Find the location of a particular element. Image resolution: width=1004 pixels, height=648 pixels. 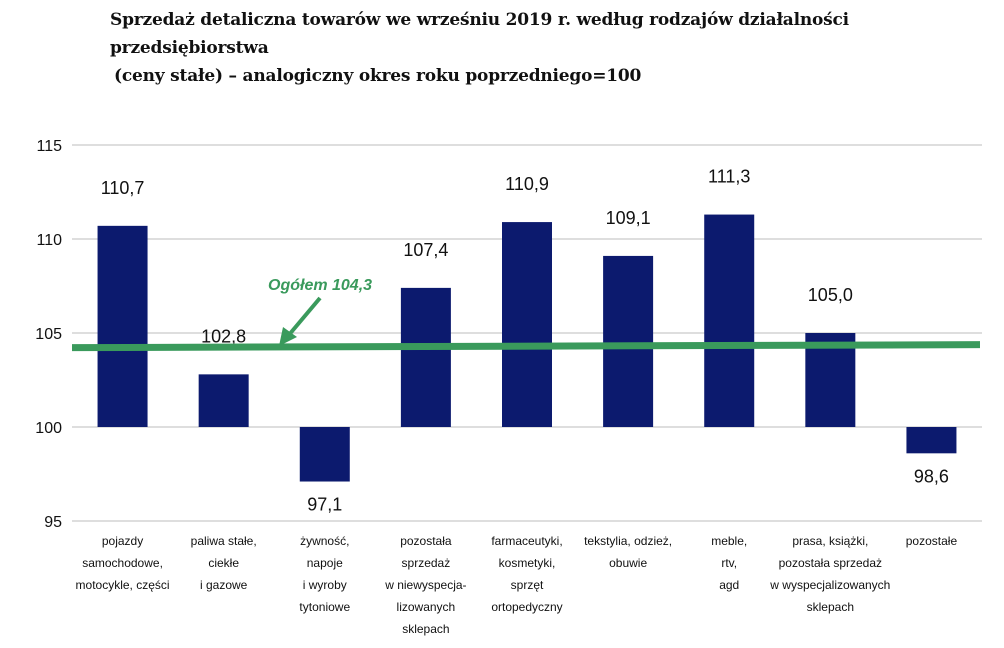

category-label-2: żywność, napoje i wyroby tytoniowe is located at coordinates (324, 574).